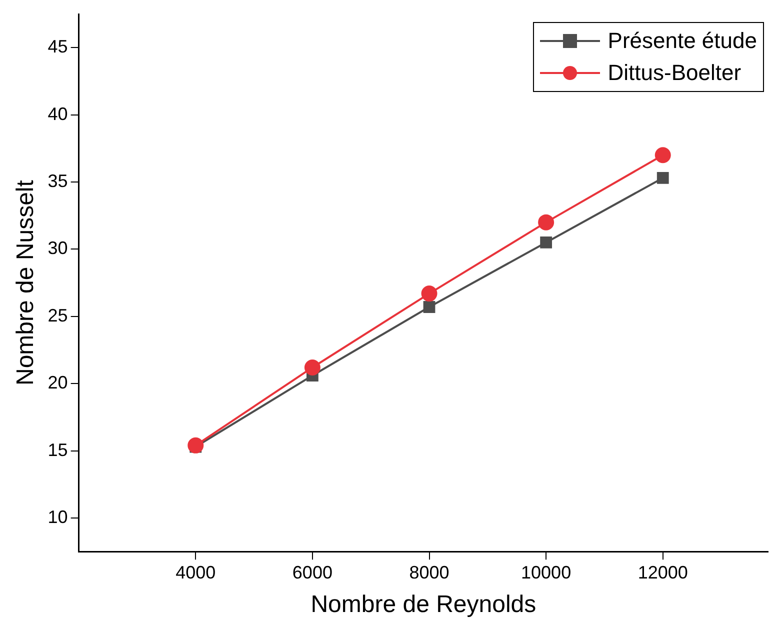 Image resolution: width=777 pixels, height=628 pixels. What do you see at coordinates (58, 248) in the screenshot?
I see `y-tick-label: 30` at bounding box center [58, 248].